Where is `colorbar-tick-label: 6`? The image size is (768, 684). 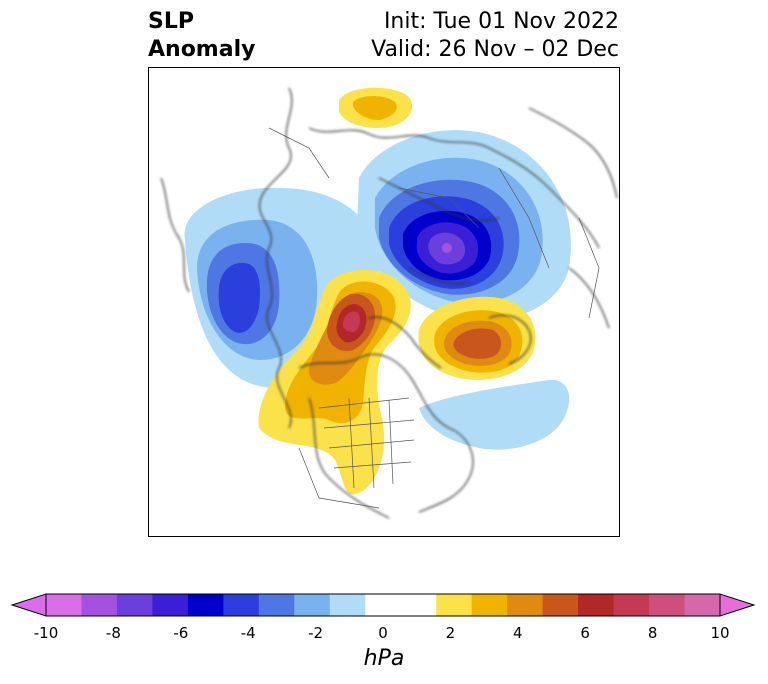
colorbar-tick-label: 6 is located at coordinates (585, 633).